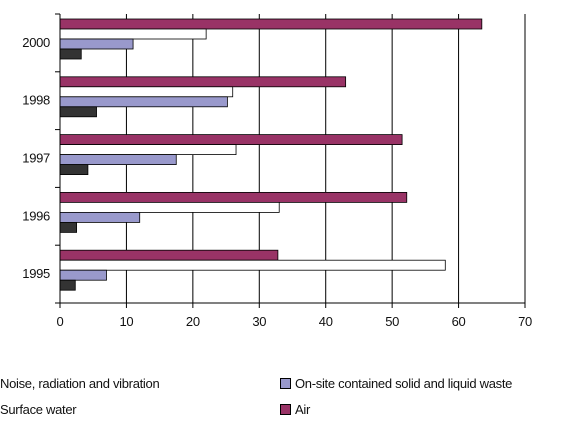 This screenshot has height=424, width=571. I want to click on x-tick-label: 0, so click(60, 321).